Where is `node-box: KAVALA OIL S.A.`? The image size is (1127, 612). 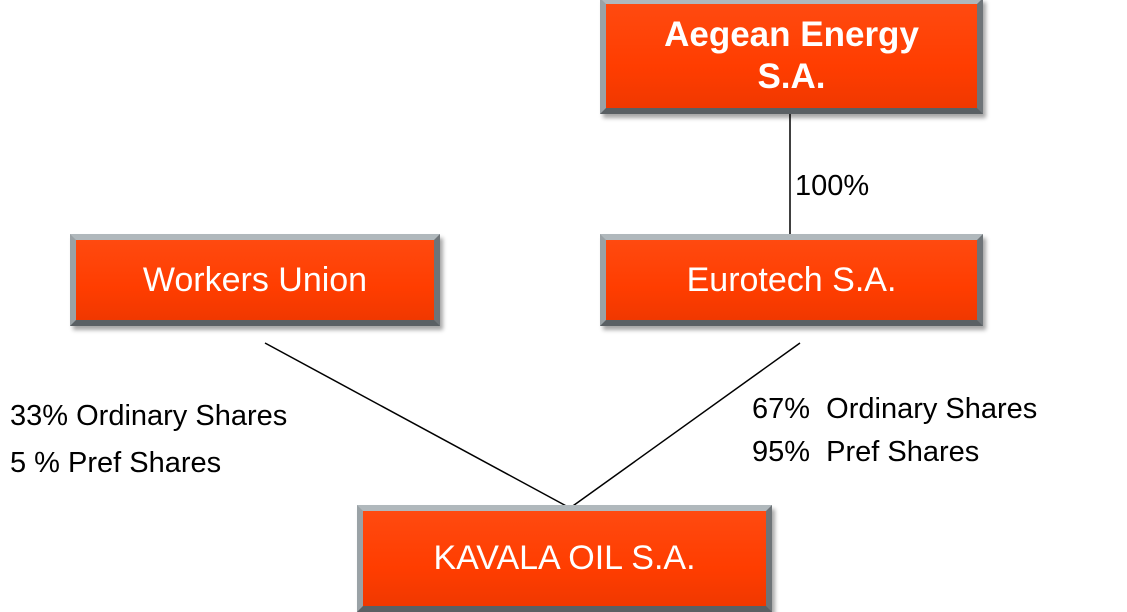 node-box: KAVALA OIL S.A. is located at coordinates (564, 558).